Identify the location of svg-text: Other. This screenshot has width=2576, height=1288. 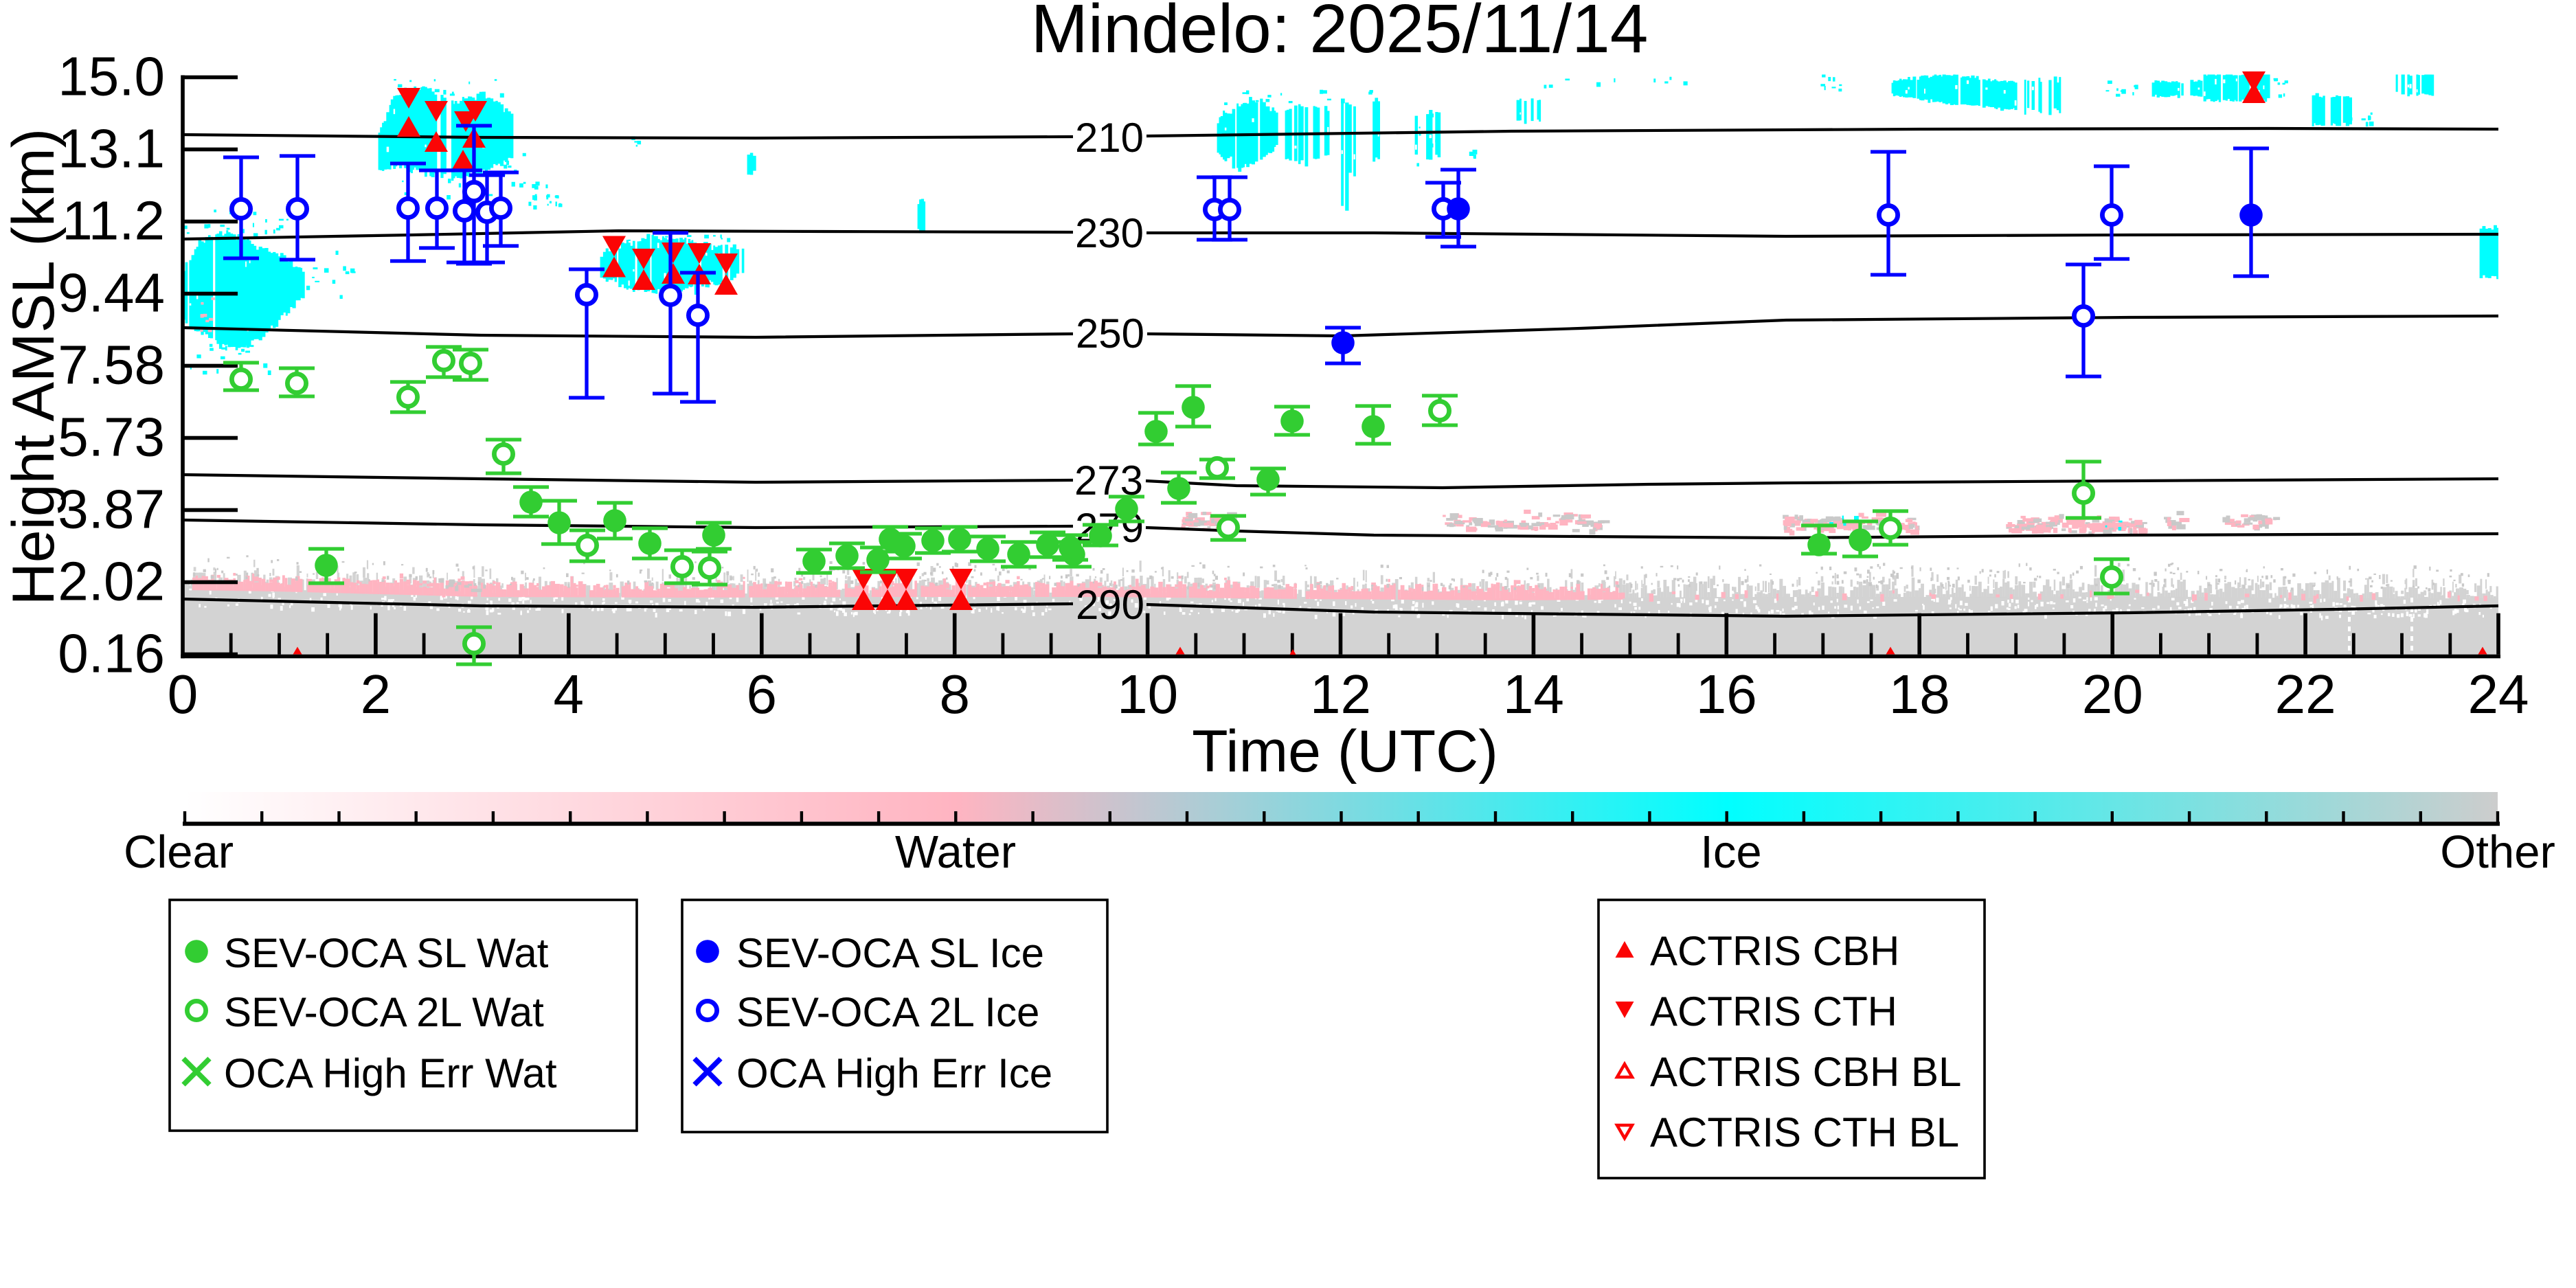
(2497, 852).